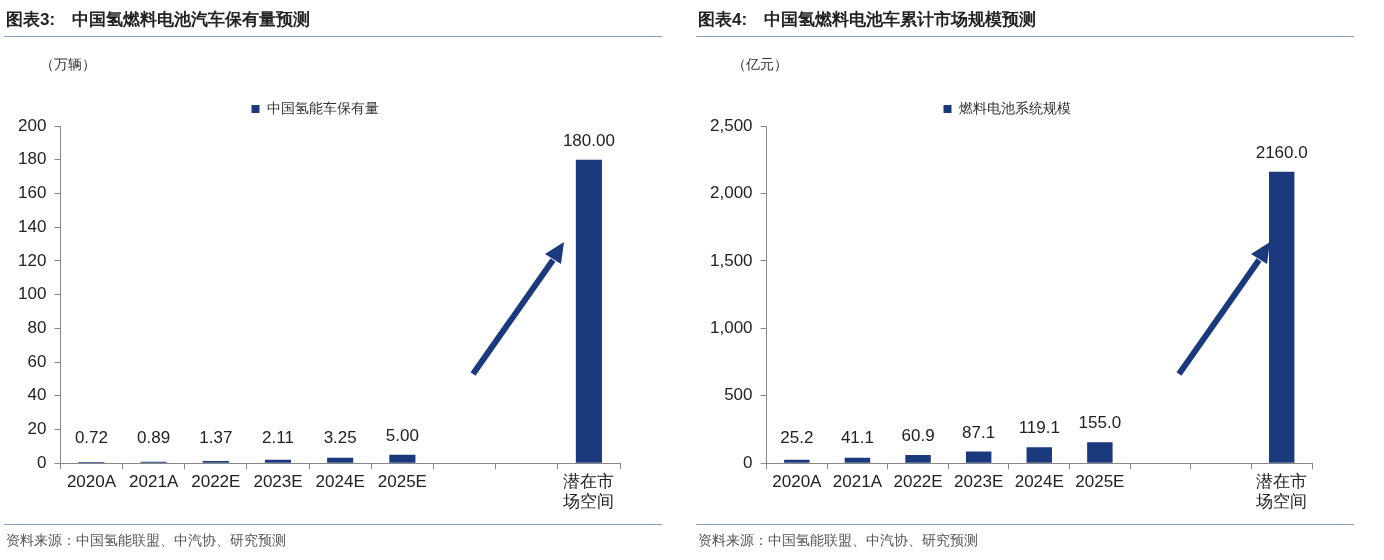 This screenshot has width=1384, height=560. I want to click on y-axis-title: （亿元）, so click(760, 65).